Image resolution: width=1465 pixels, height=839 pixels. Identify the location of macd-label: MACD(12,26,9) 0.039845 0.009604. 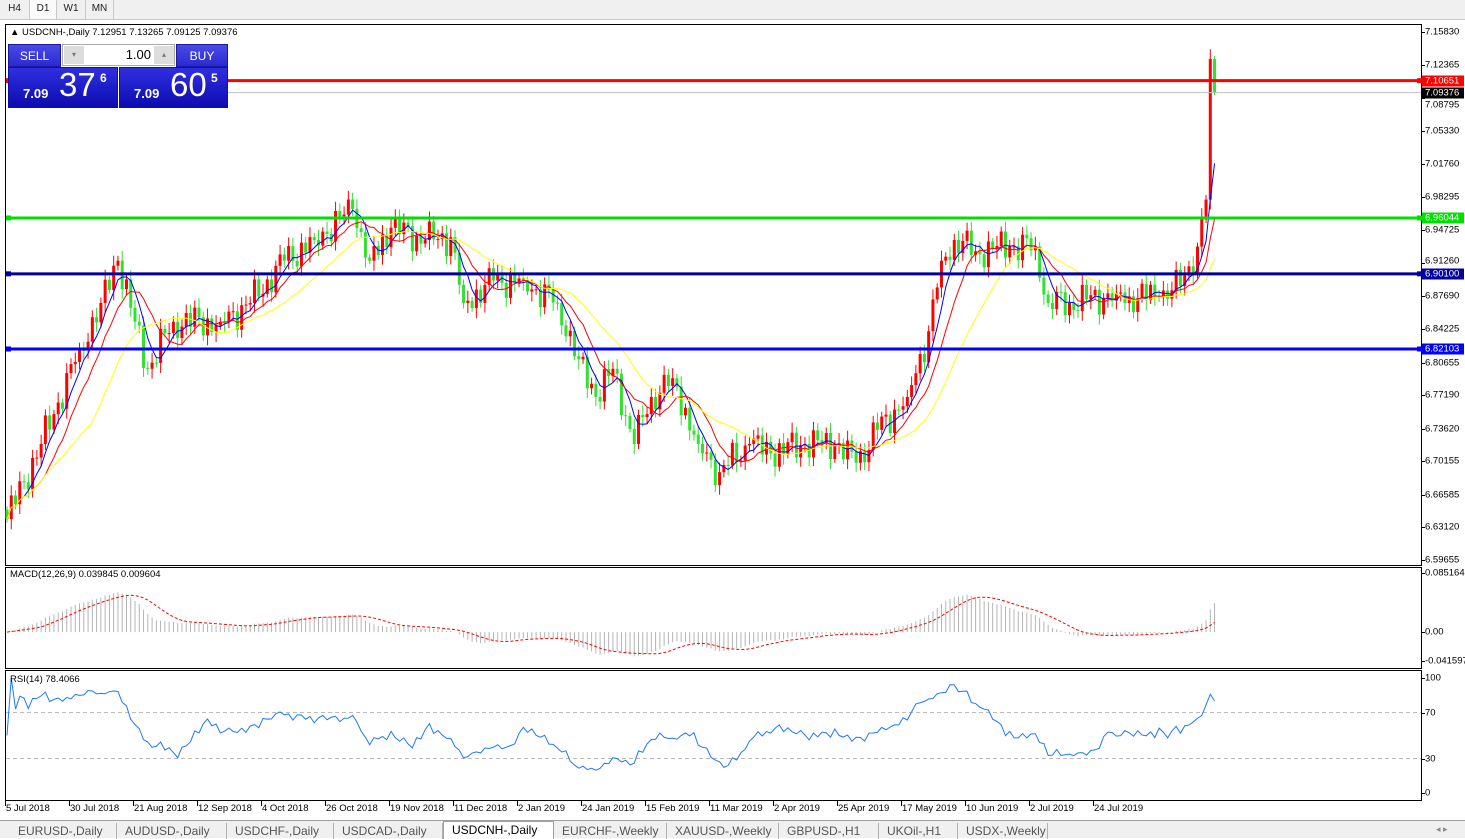
(85, 574).